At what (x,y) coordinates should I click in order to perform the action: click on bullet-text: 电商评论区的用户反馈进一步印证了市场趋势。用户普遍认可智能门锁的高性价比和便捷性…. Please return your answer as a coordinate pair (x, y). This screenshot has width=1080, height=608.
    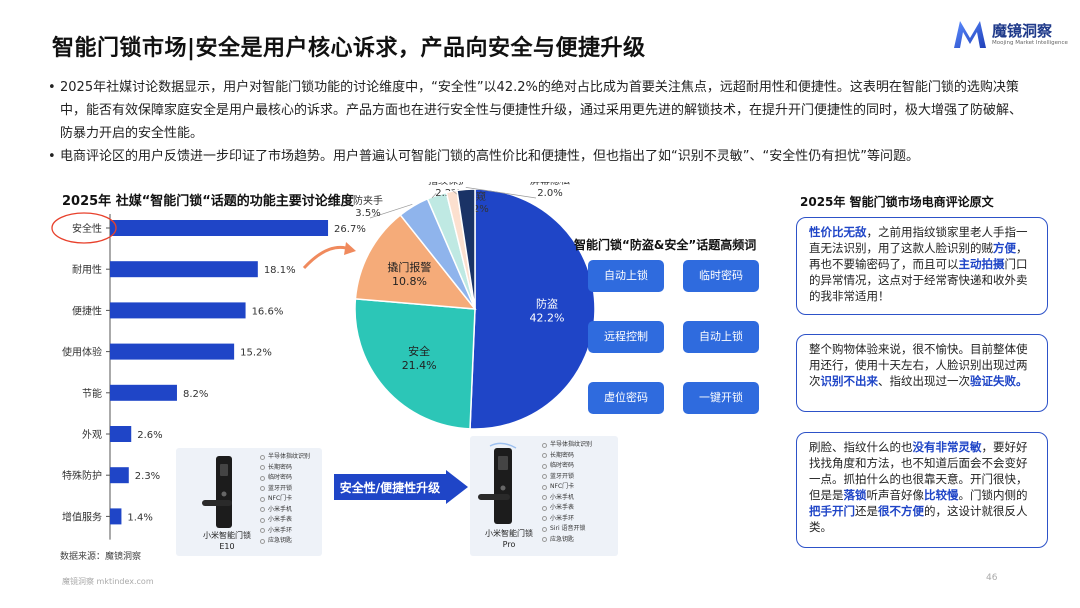
    Looking at the image, I should click on (489, 156).